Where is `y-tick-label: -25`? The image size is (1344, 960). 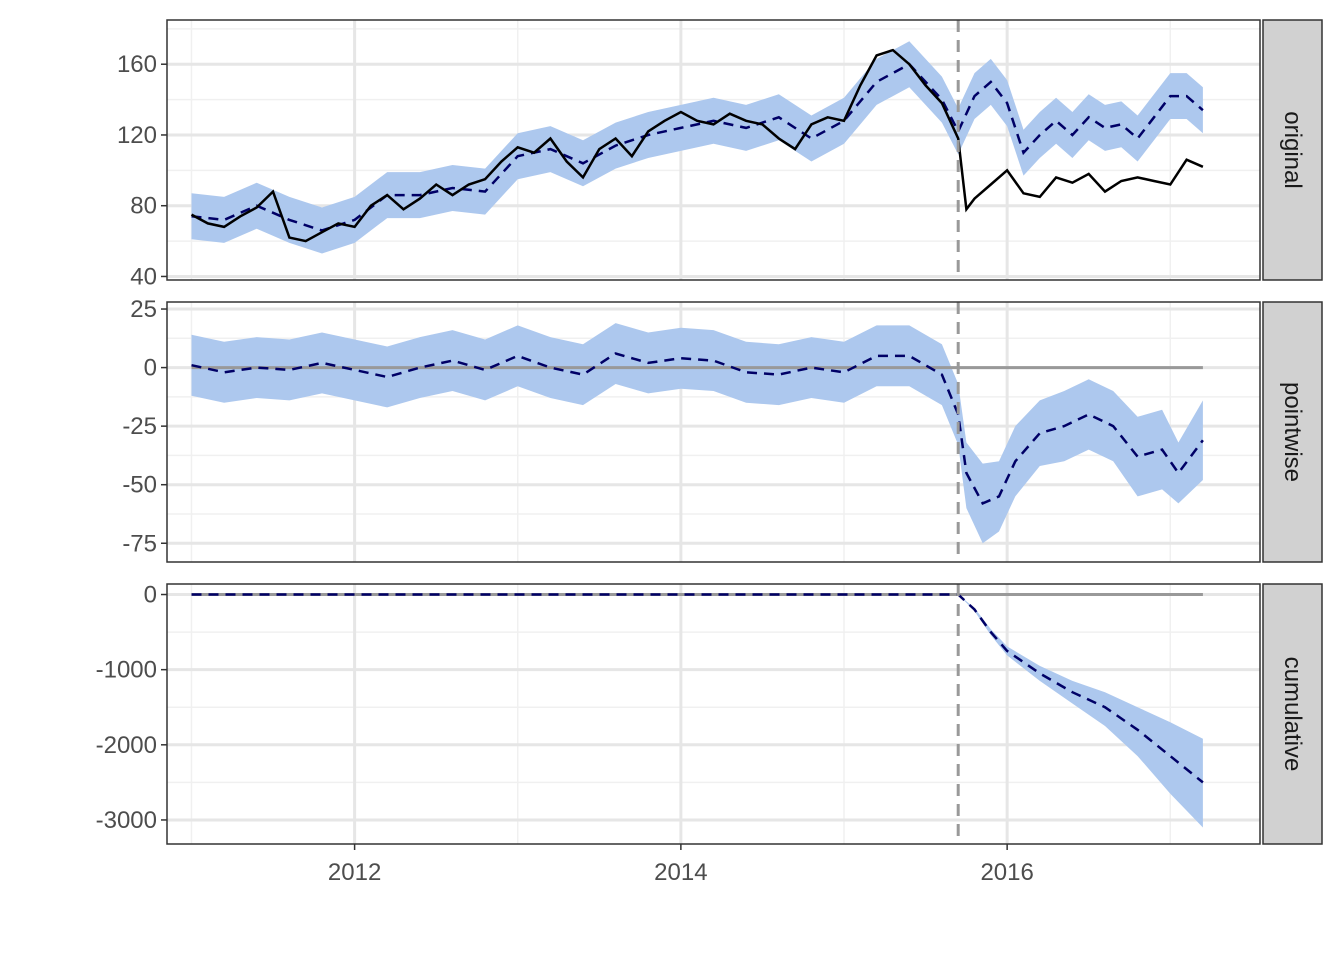
y-tick-label: -25 is located at coordinates (139, 426).